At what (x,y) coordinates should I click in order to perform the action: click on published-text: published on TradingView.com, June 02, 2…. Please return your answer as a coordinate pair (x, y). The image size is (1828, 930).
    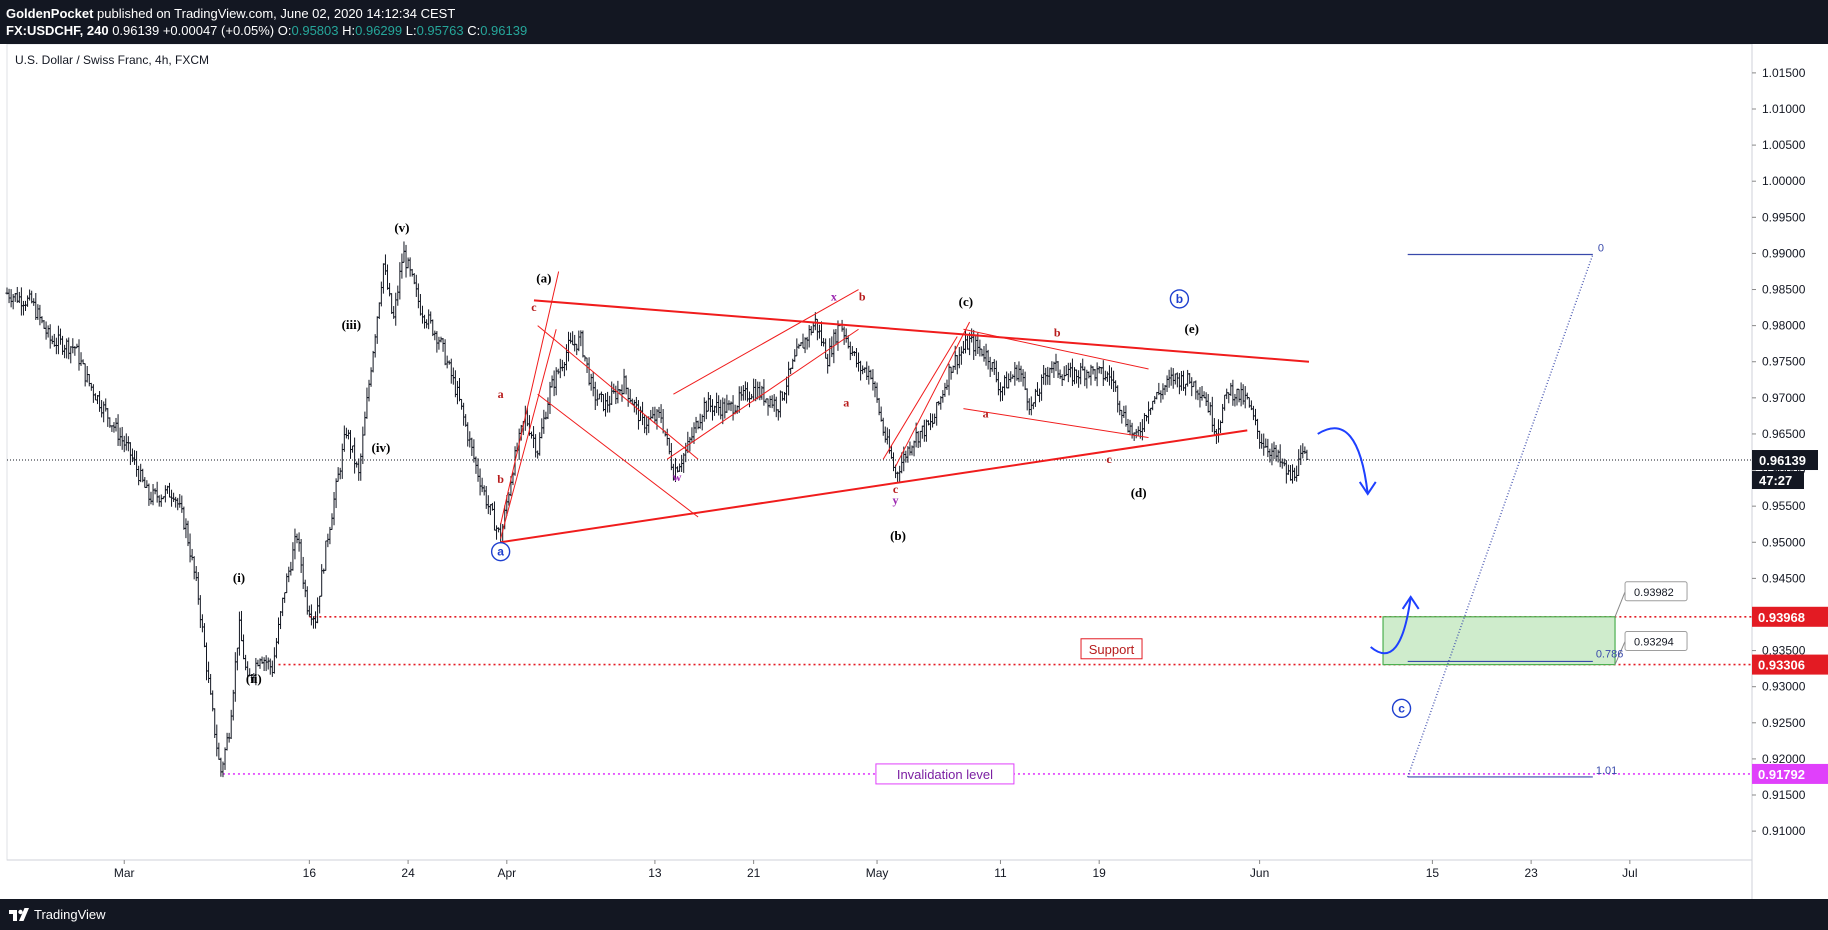
    Looking at the image, I should click on (276, 13).